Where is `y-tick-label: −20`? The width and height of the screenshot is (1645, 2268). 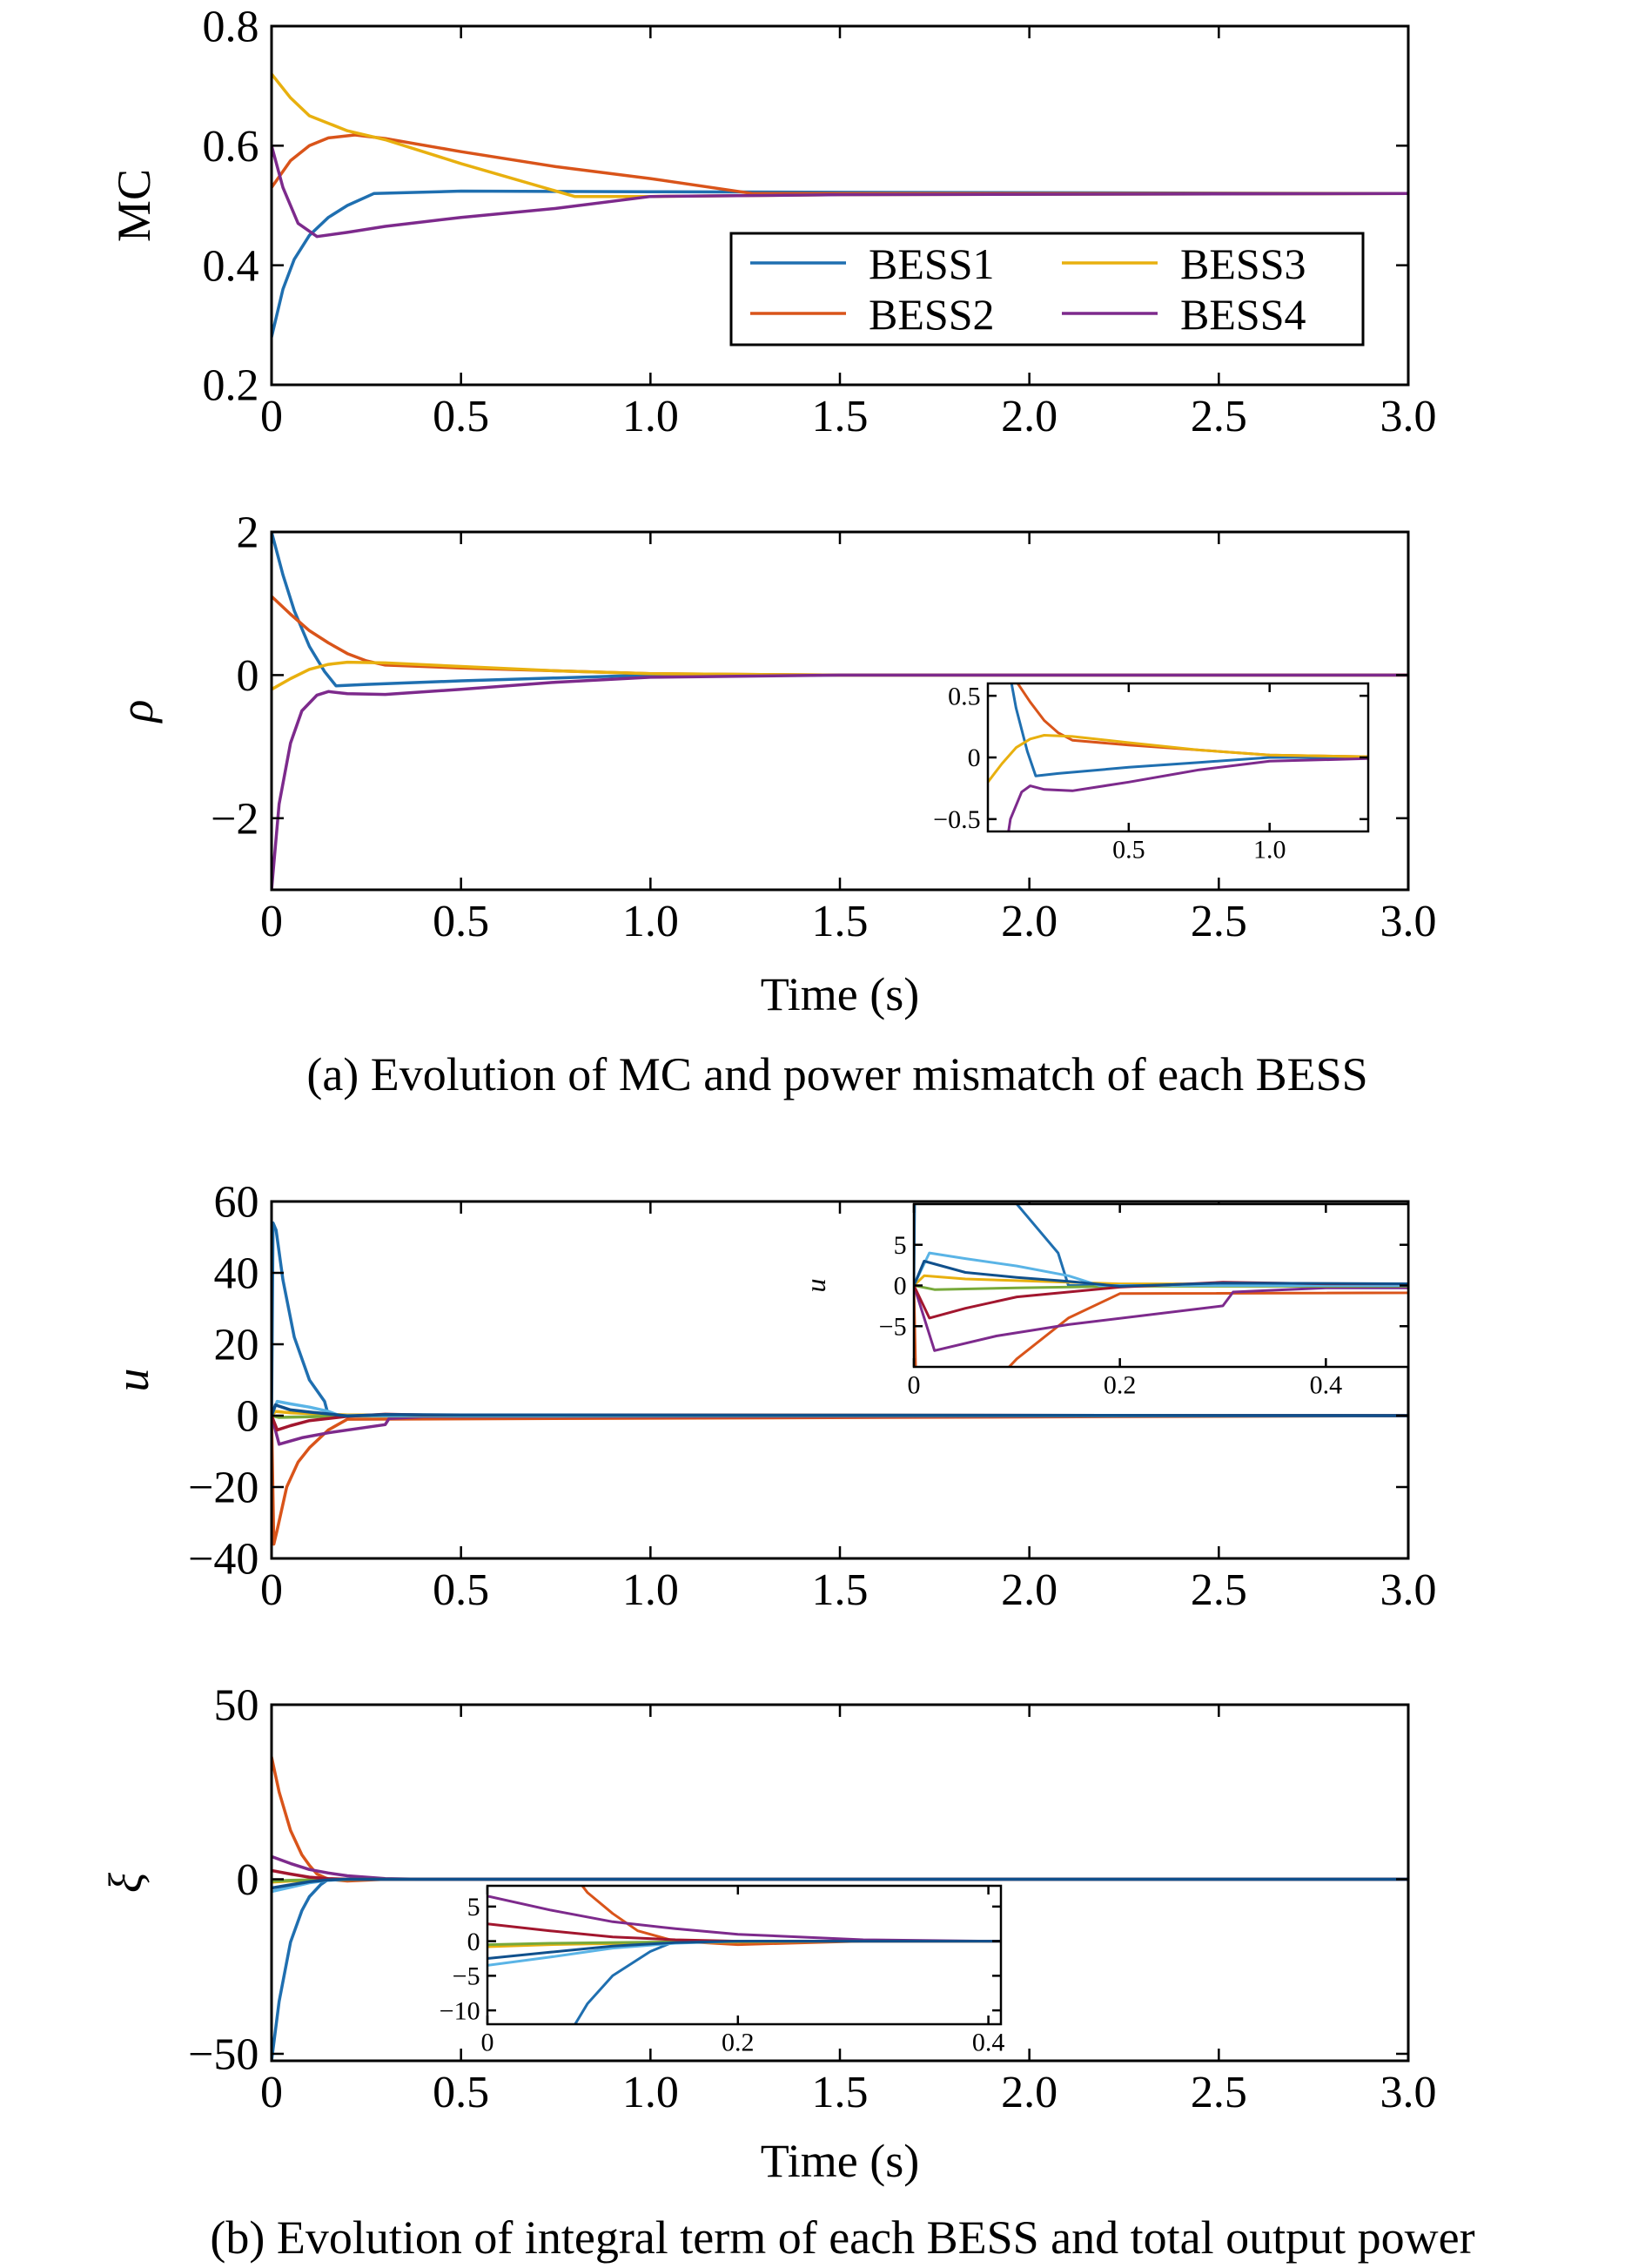 y-tick-label: −20 is located at coordinates (223, 1489).